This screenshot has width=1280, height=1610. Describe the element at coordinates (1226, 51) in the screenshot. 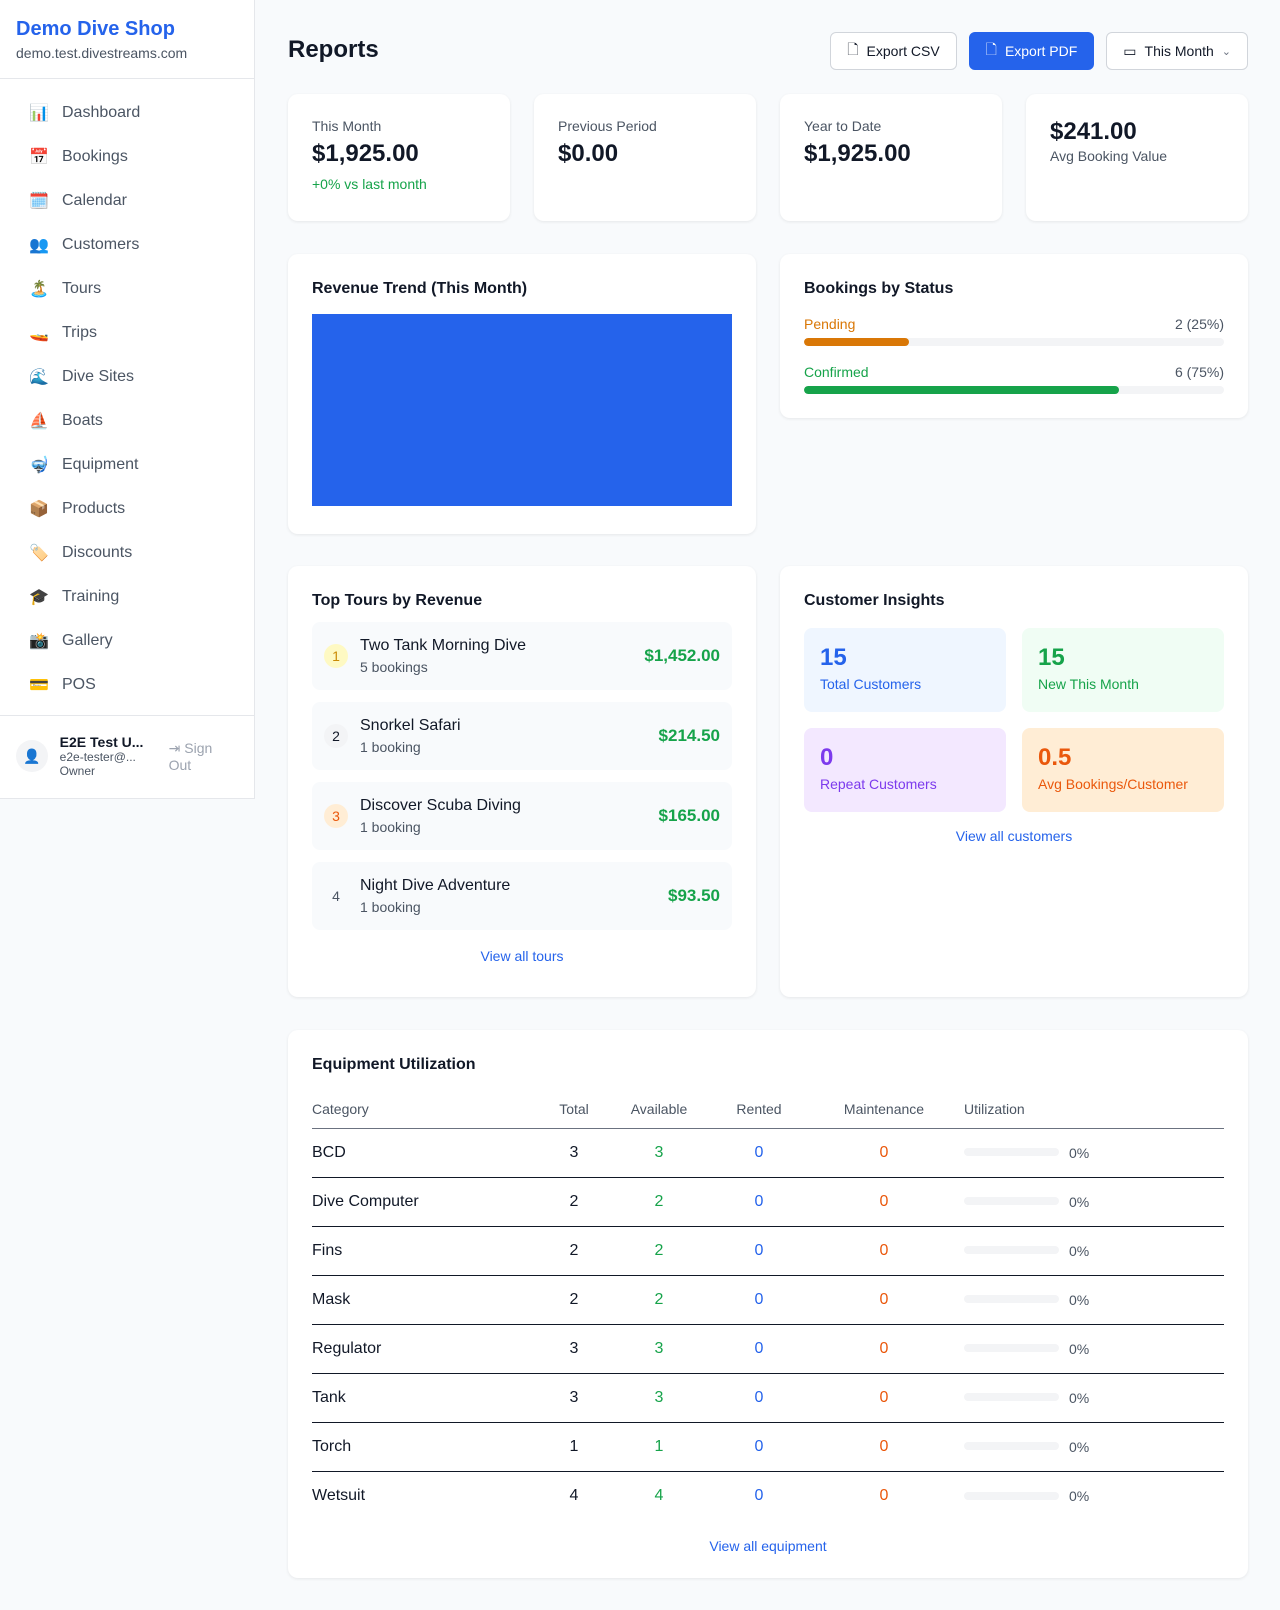

I see `chevron-down-icon: ⌄` at that location.